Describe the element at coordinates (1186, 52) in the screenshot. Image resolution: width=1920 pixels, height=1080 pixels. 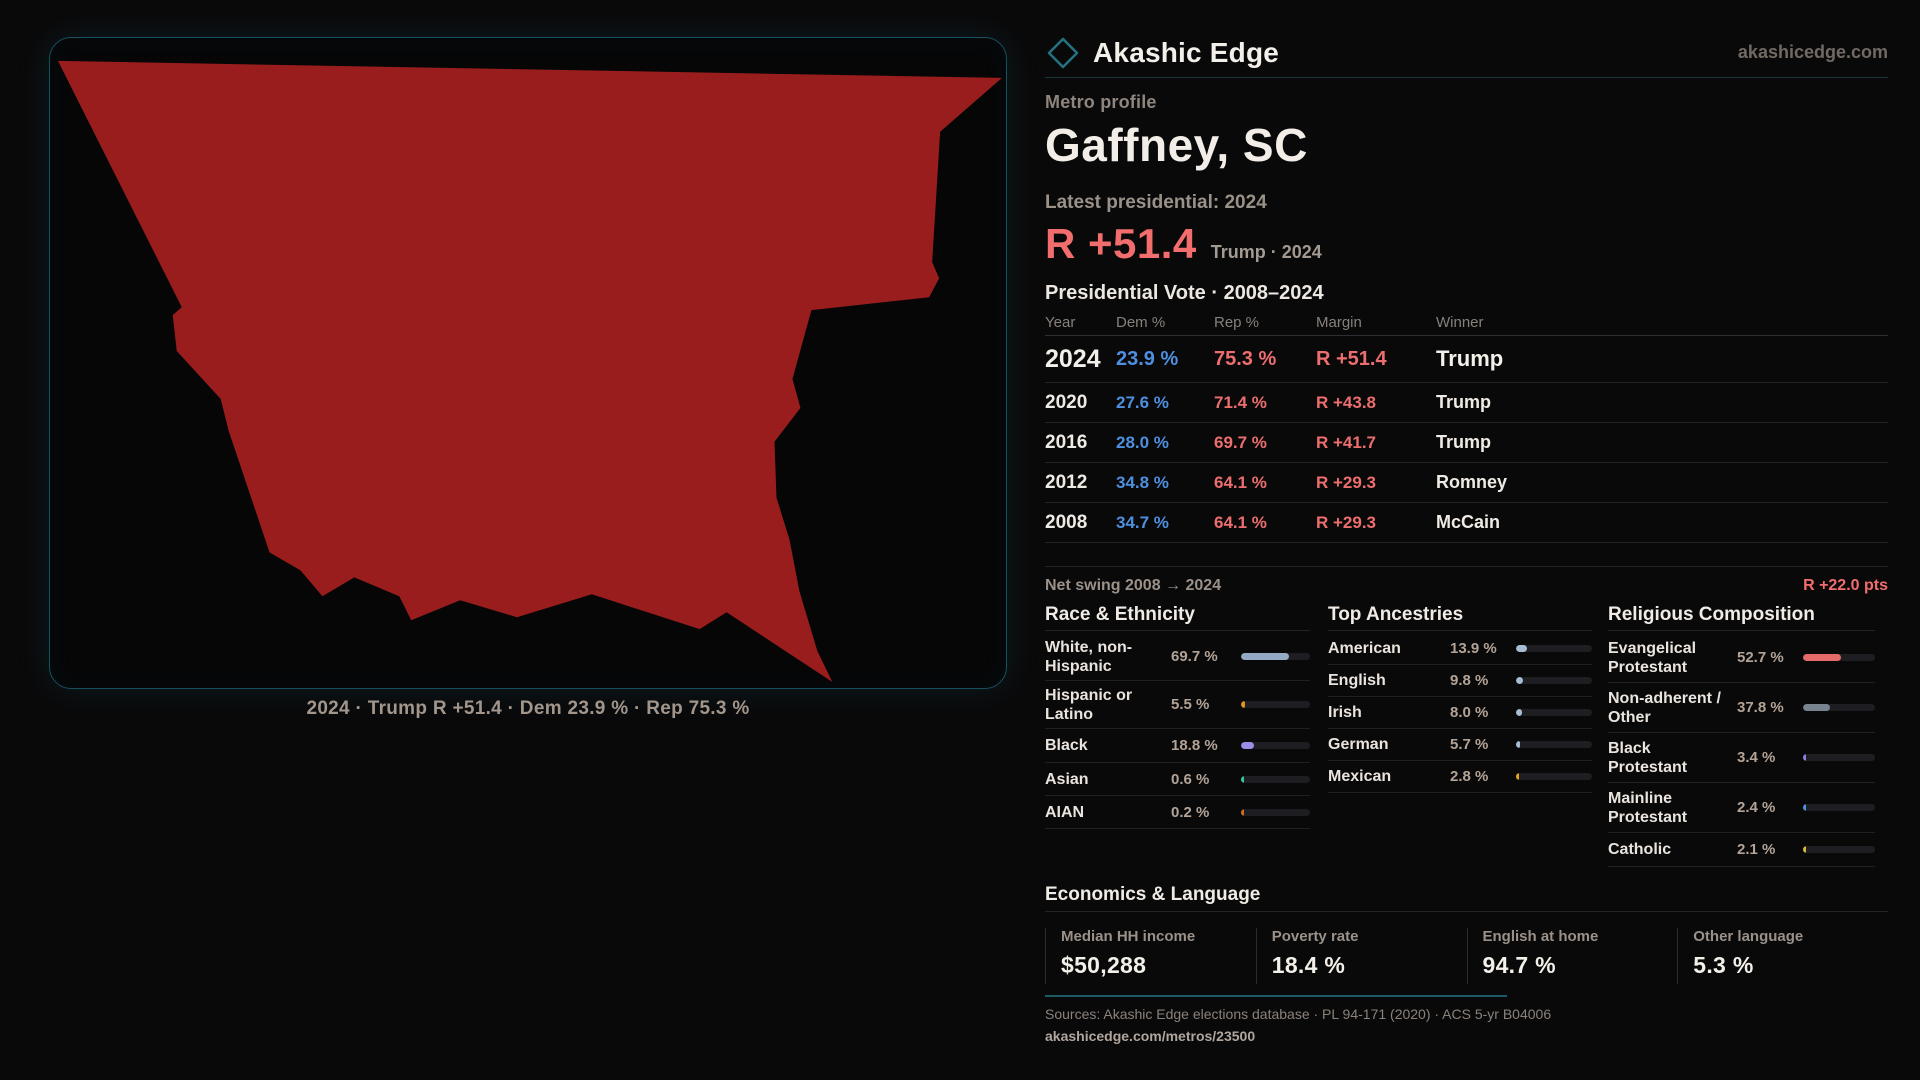
I see `brand-name: Akashic Edge` at that location.